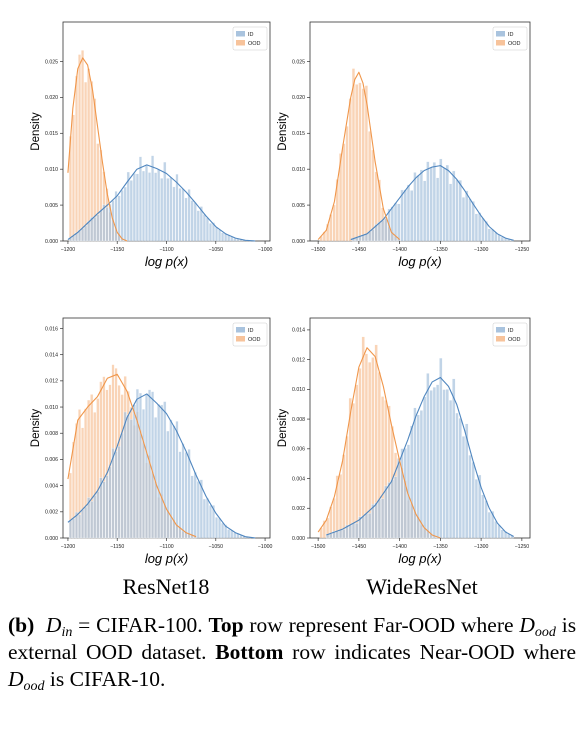 The image size is (584, 736). Describe the element at coordinates (251, 331) in the screenshot. I see `legend-entry-id: ID` at that location.